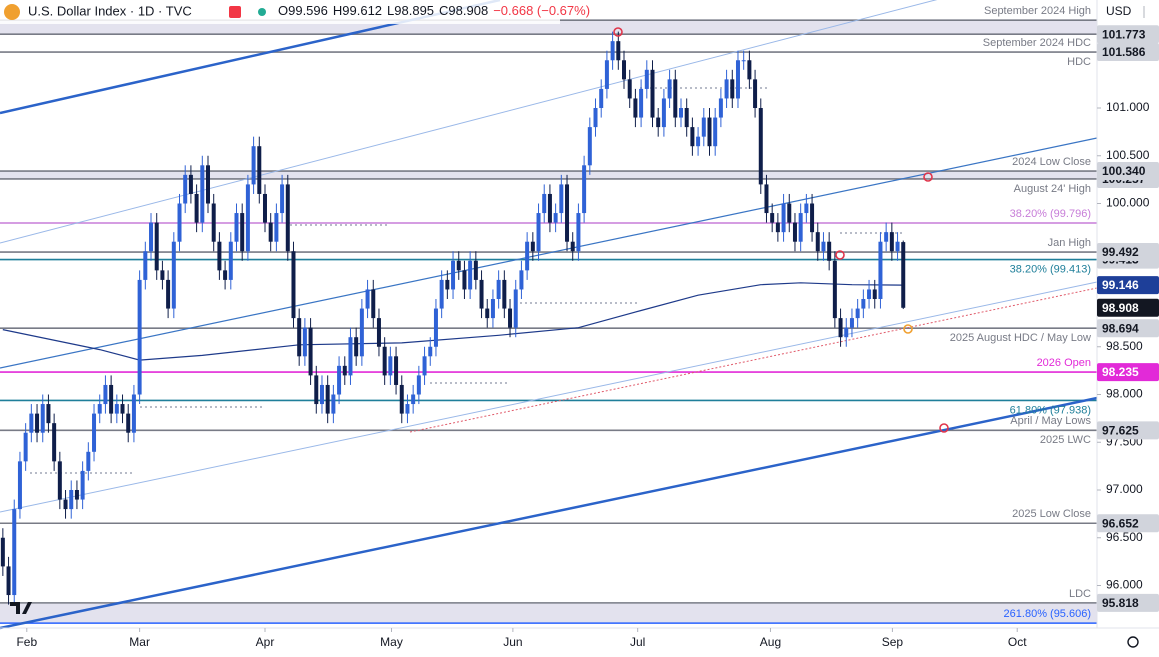 The image size is (1159, 657). Describe the element at coordinates (1120, 523) in the screenshot. I see `price-tag-label: 96.652` at that location.